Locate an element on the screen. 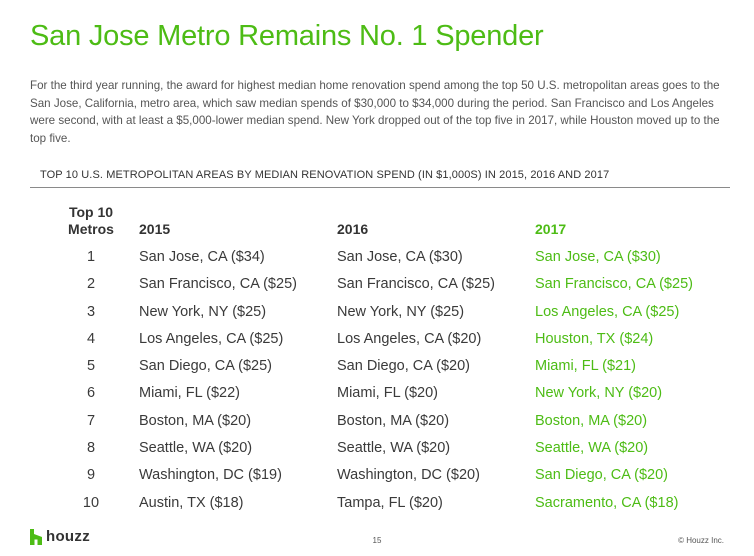 The width and height of the screenshot is (754, 556). rank-cell: 1 is located at coordinates (91, 257).